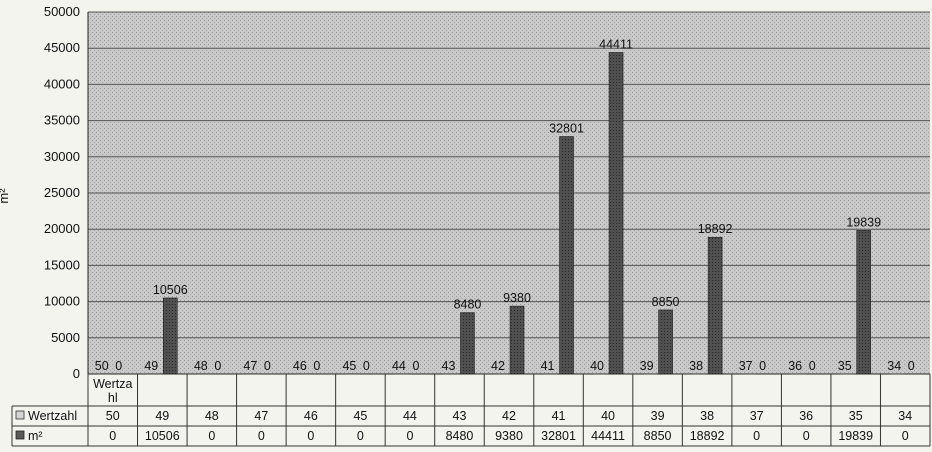 Image resolution: width=932 pixels, height=452 pixels. I want to click on table-cell-m2: 10506, so click(162, 436).